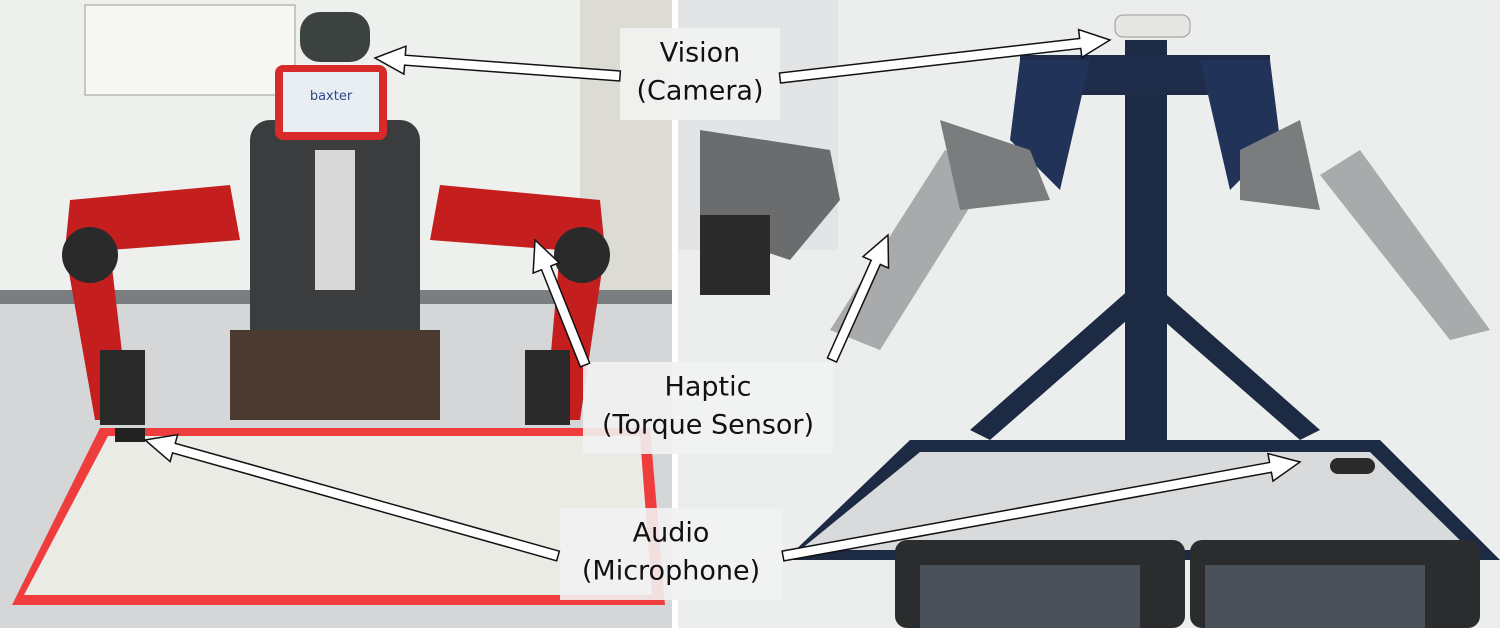 The width and height of the screenshot is (1500, 628). Describe the element at coordinates (700, 53) in the screenshot. I see `label-title: Vision` at that location.